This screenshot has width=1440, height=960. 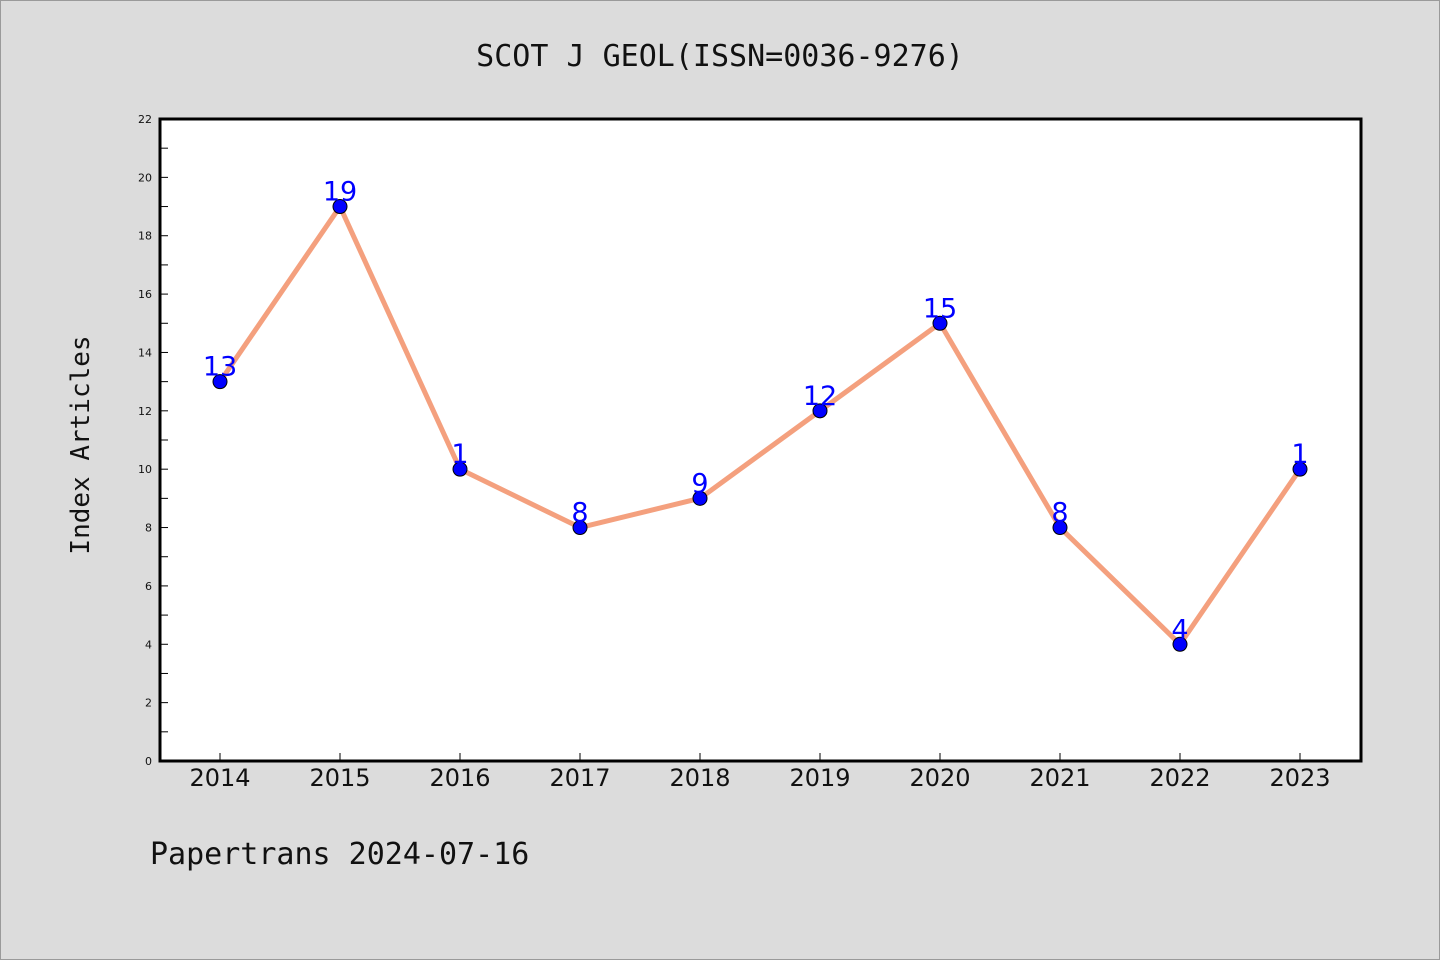 What do you see at coordinates (81, 444) in the screenshot?
I see `y-axis-label: Index Articles` at bounding box center [81, 444].